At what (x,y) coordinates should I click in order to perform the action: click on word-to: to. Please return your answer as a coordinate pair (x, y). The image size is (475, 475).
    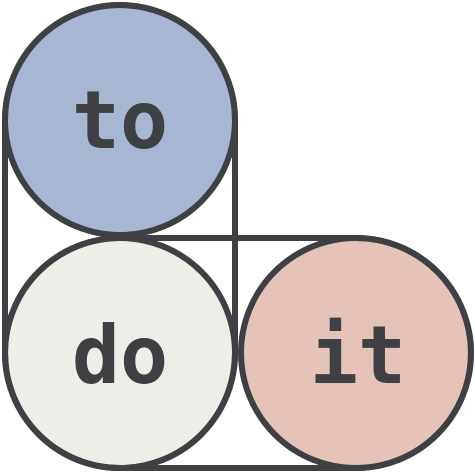
    Looking at the image, I should click on (120, 120).